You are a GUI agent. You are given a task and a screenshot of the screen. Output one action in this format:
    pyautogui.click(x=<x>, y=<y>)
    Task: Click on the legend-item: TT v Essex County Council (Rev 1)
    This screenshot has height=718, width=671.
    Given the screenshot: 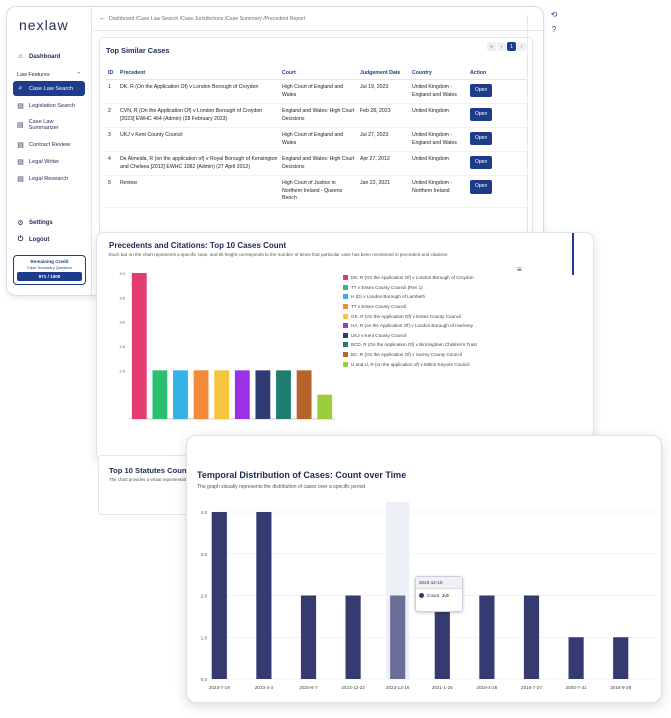 What is the action you would take?
    pyautogui.click(x=410, y=288)
    